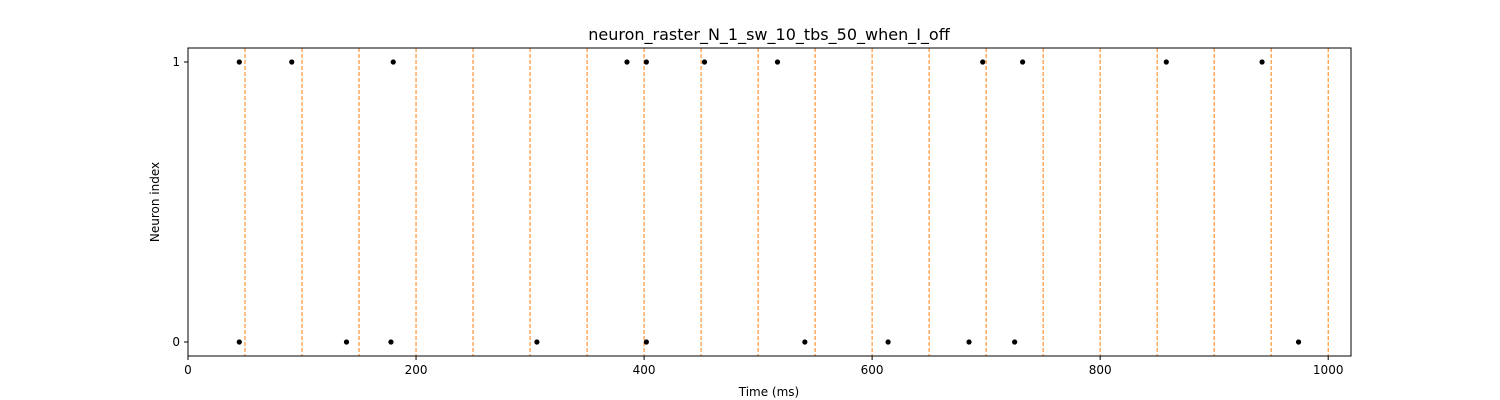  Describe the element at coordinates (1100, 370) in the screenshot. I see `x-tick-label: 800` at that location.